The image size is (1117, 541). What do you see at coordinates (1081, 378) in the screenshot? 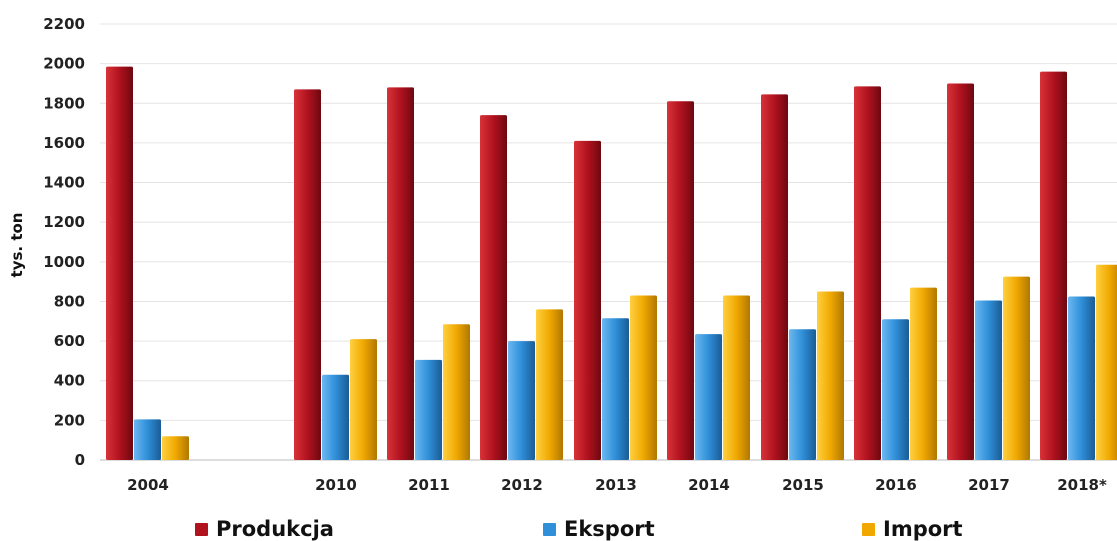
I see `bar-eksport-2018star` at bounding box center [1081, 378].